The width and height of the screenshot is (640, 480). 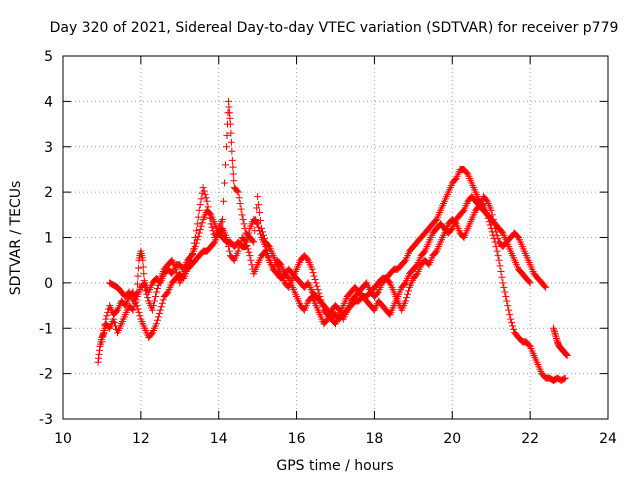 What do you see at coordinates (48, 57) in the screenshot?
I see `y-tick-label: 5` at bounding box center [48, 57].